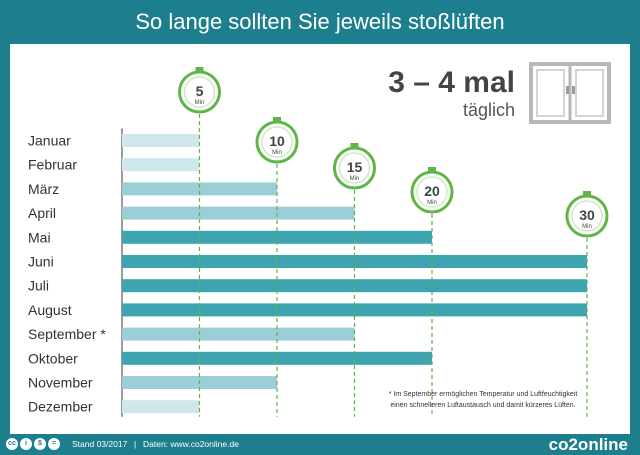 The height and width of the screenshot is (455, 640). What do you see at coordinates (489, 110) in the screenshot?
I see `frequency-unit: täglich` at bounding box center [489, 110].